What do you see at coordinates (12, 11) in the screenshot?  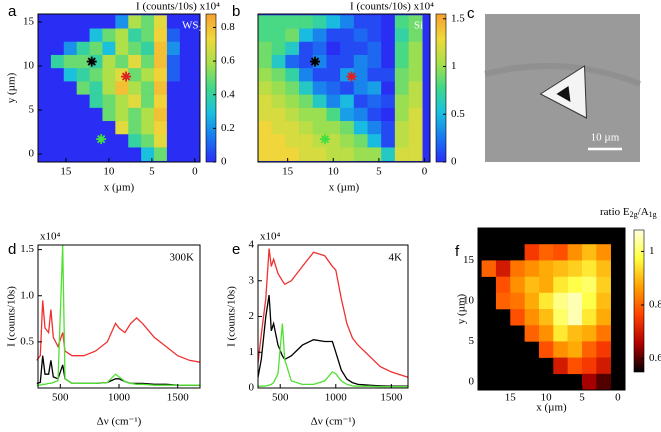 I see `panel-letter: a` at bounding box center [12, 11].